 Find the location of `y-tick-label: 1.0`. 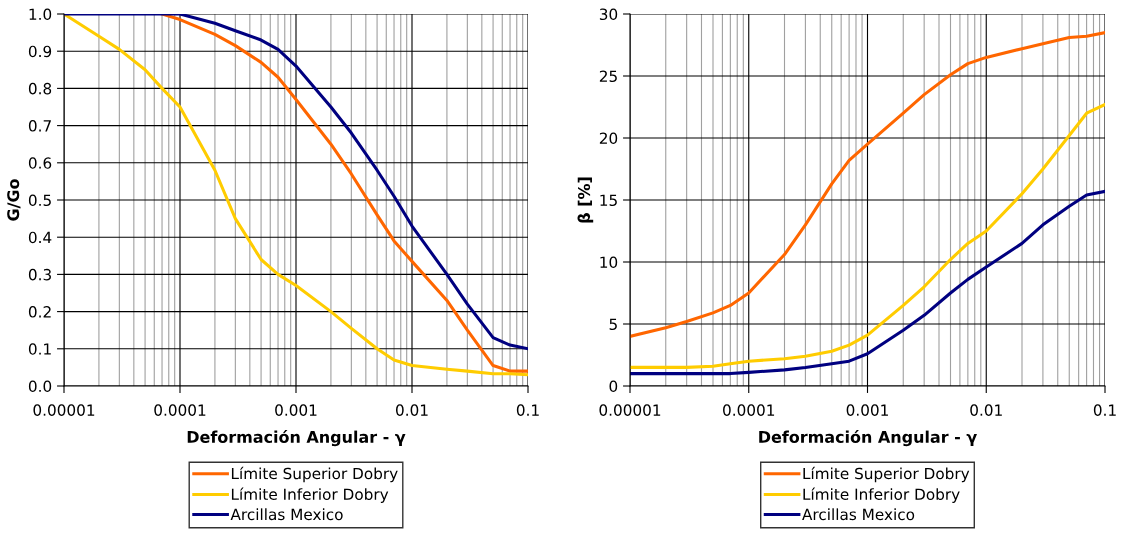

y-tick-label: 1.0 is located at coordinates (40, 14).